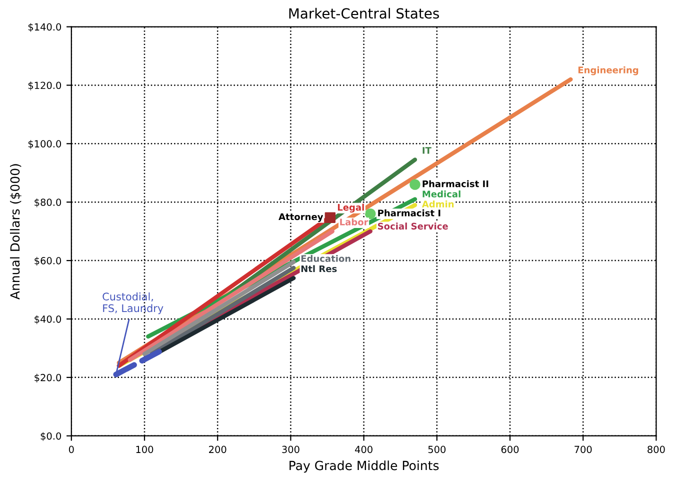  I want to click on x-tick-label: 700, so click(583, 450).